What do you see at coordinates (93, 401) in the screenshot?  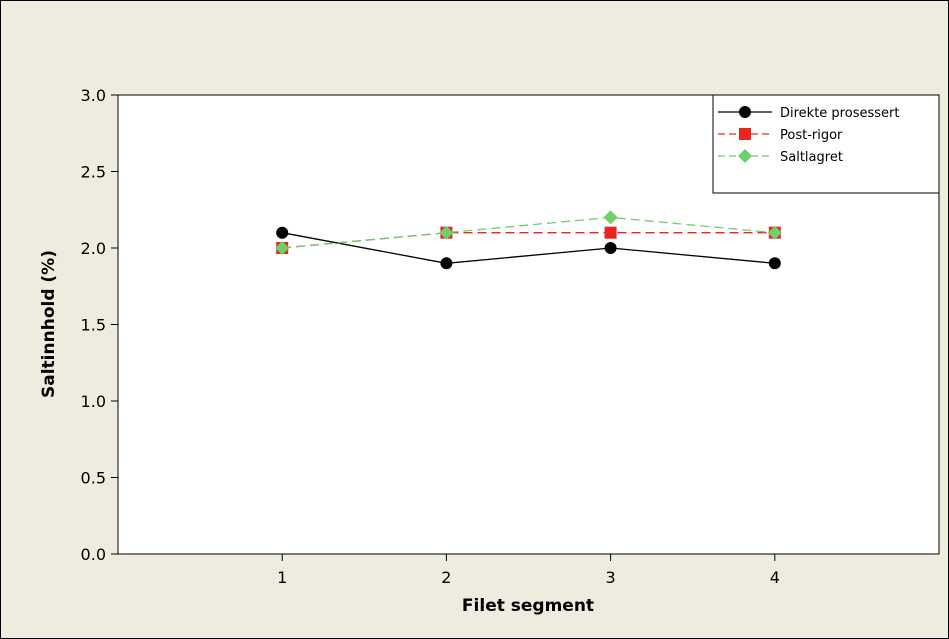 I see `y-tick-label-2: 1.0` at bounding box center [93, 401].